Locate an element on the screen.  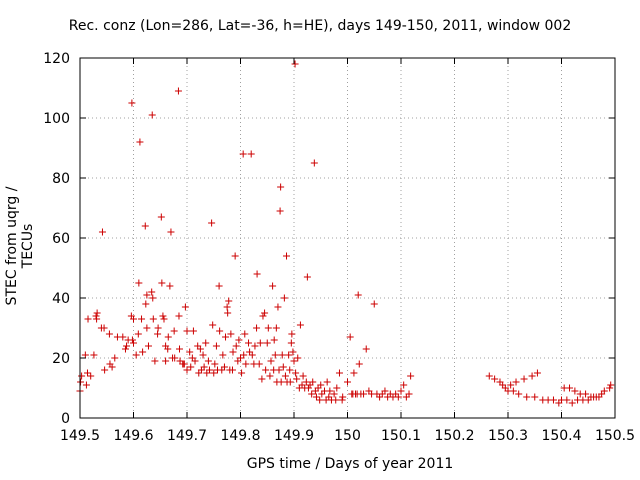
x-tick-label: 149.6 is located at coordinates (133, 436).